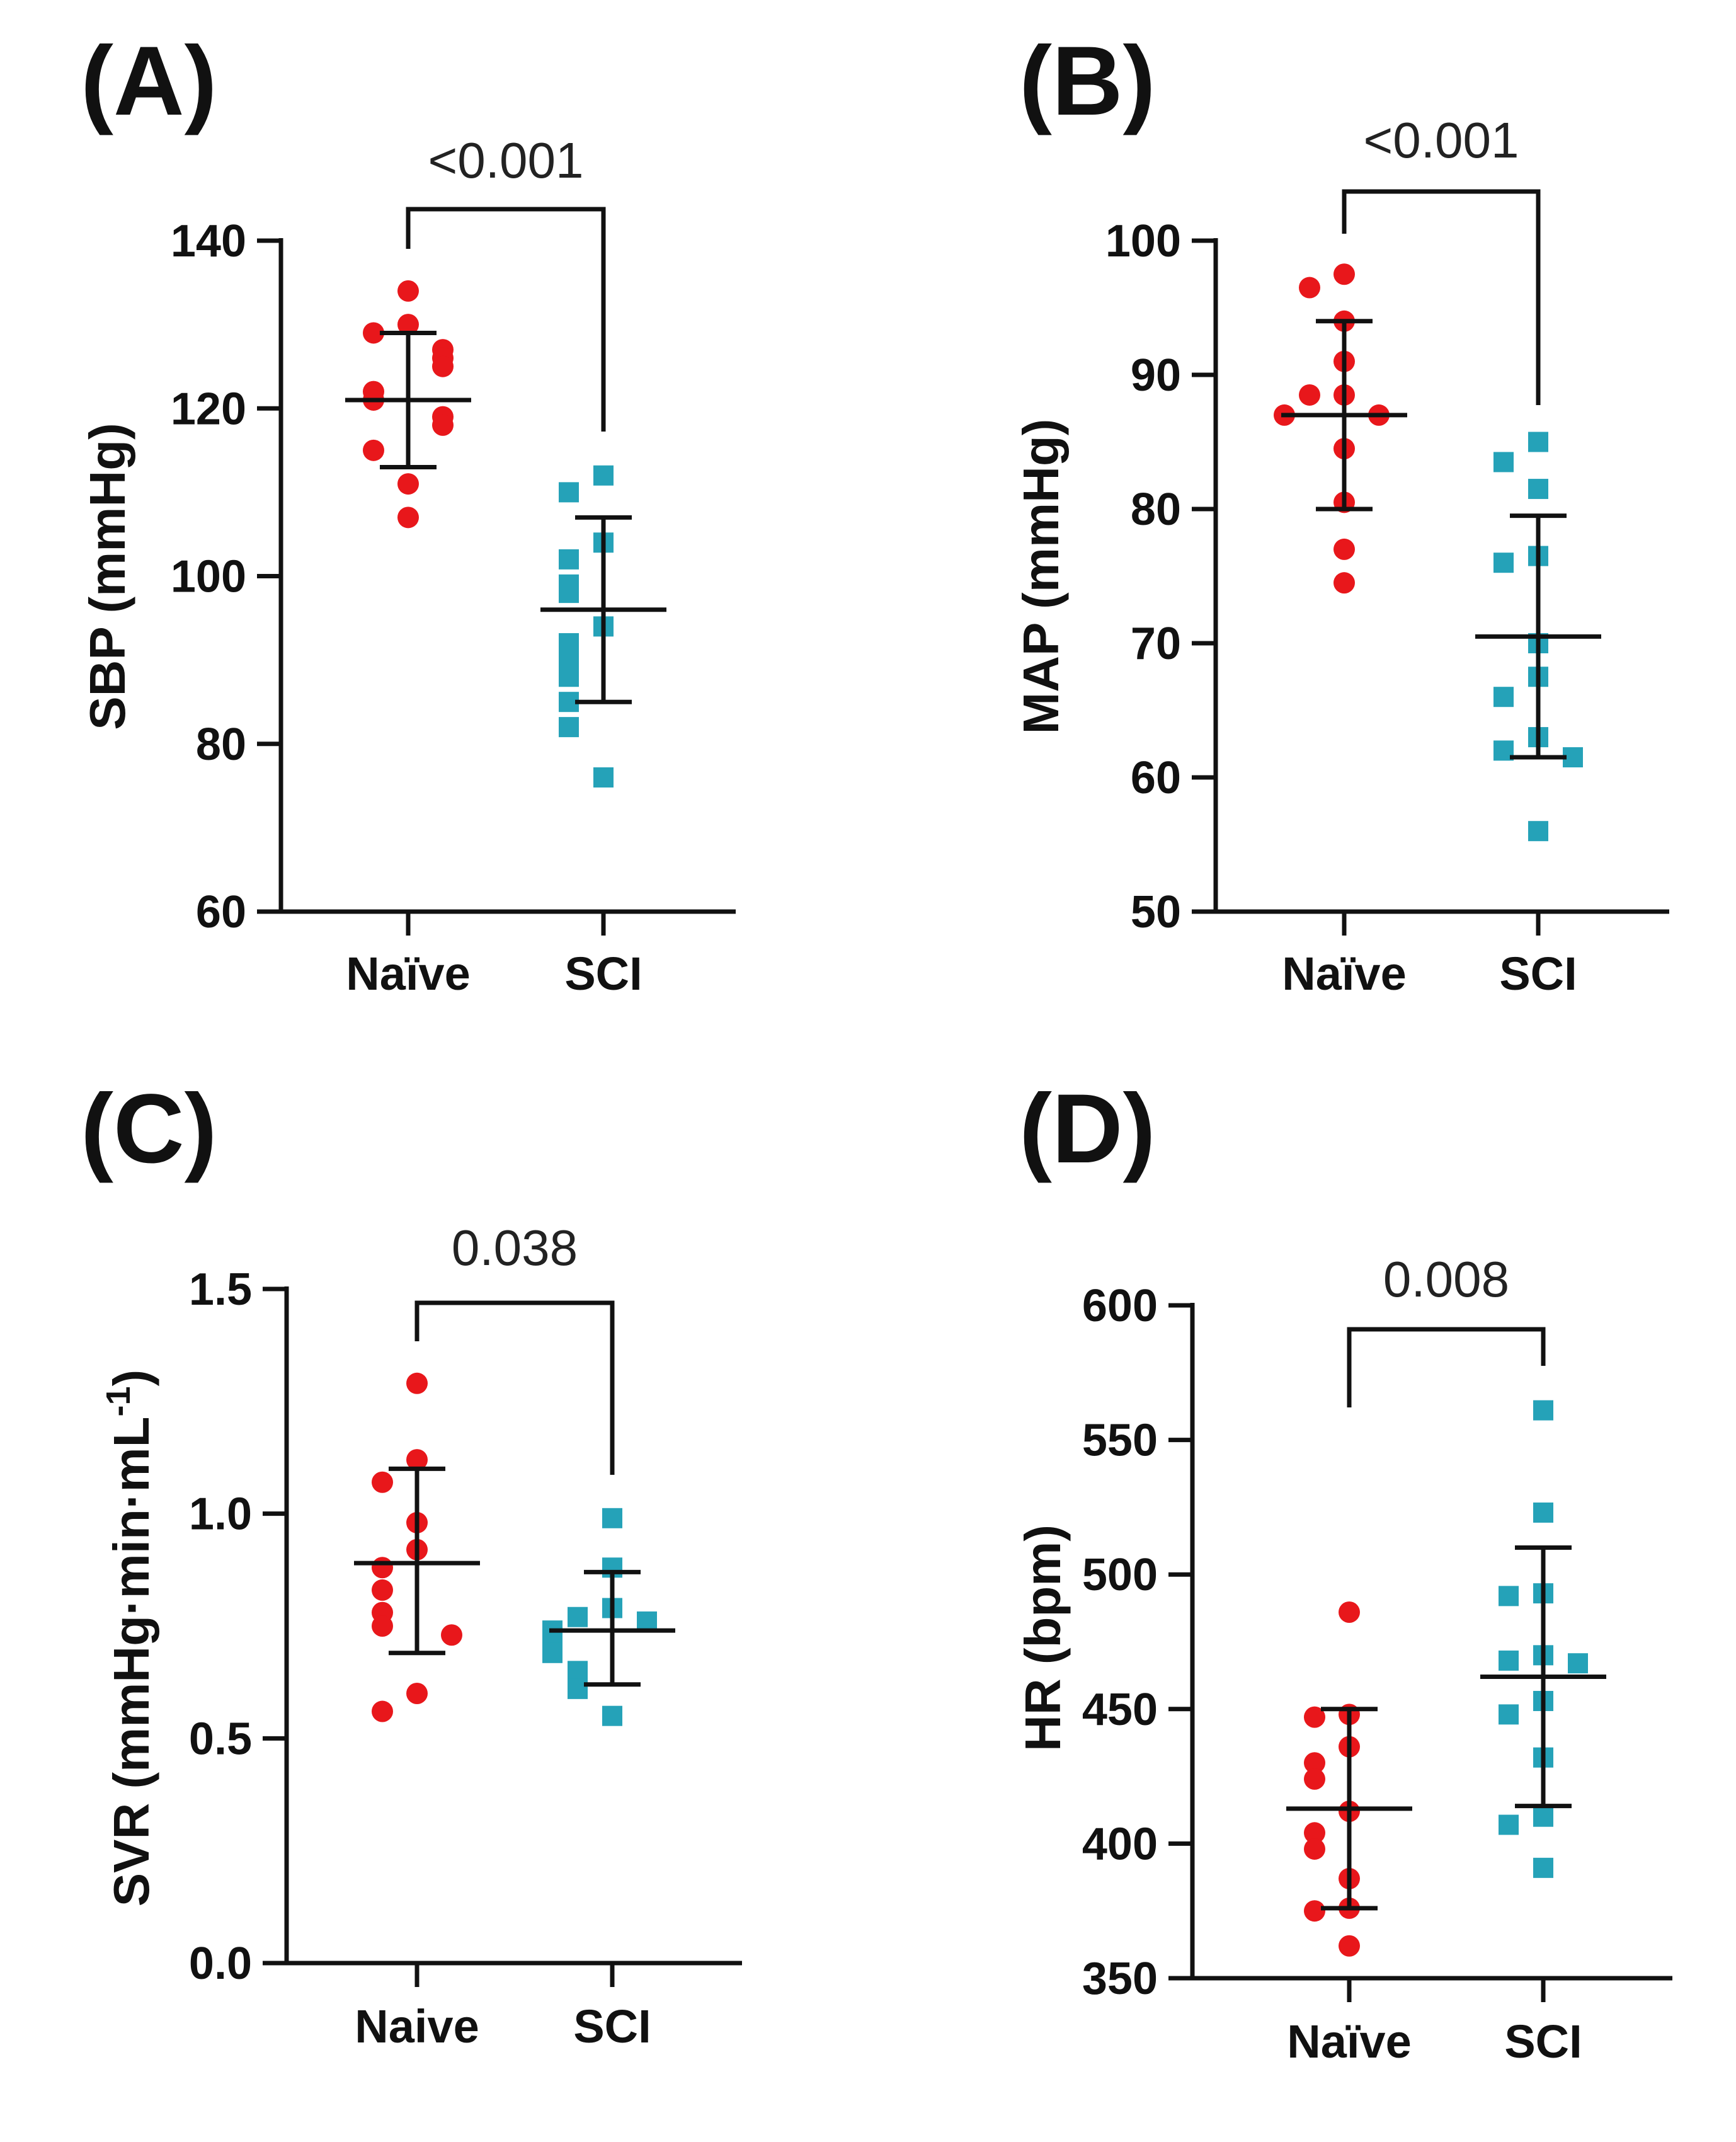 The image size is (1736, 2142). I want to click on y-axis-title: SBP (mmHg), so click(107, 576).